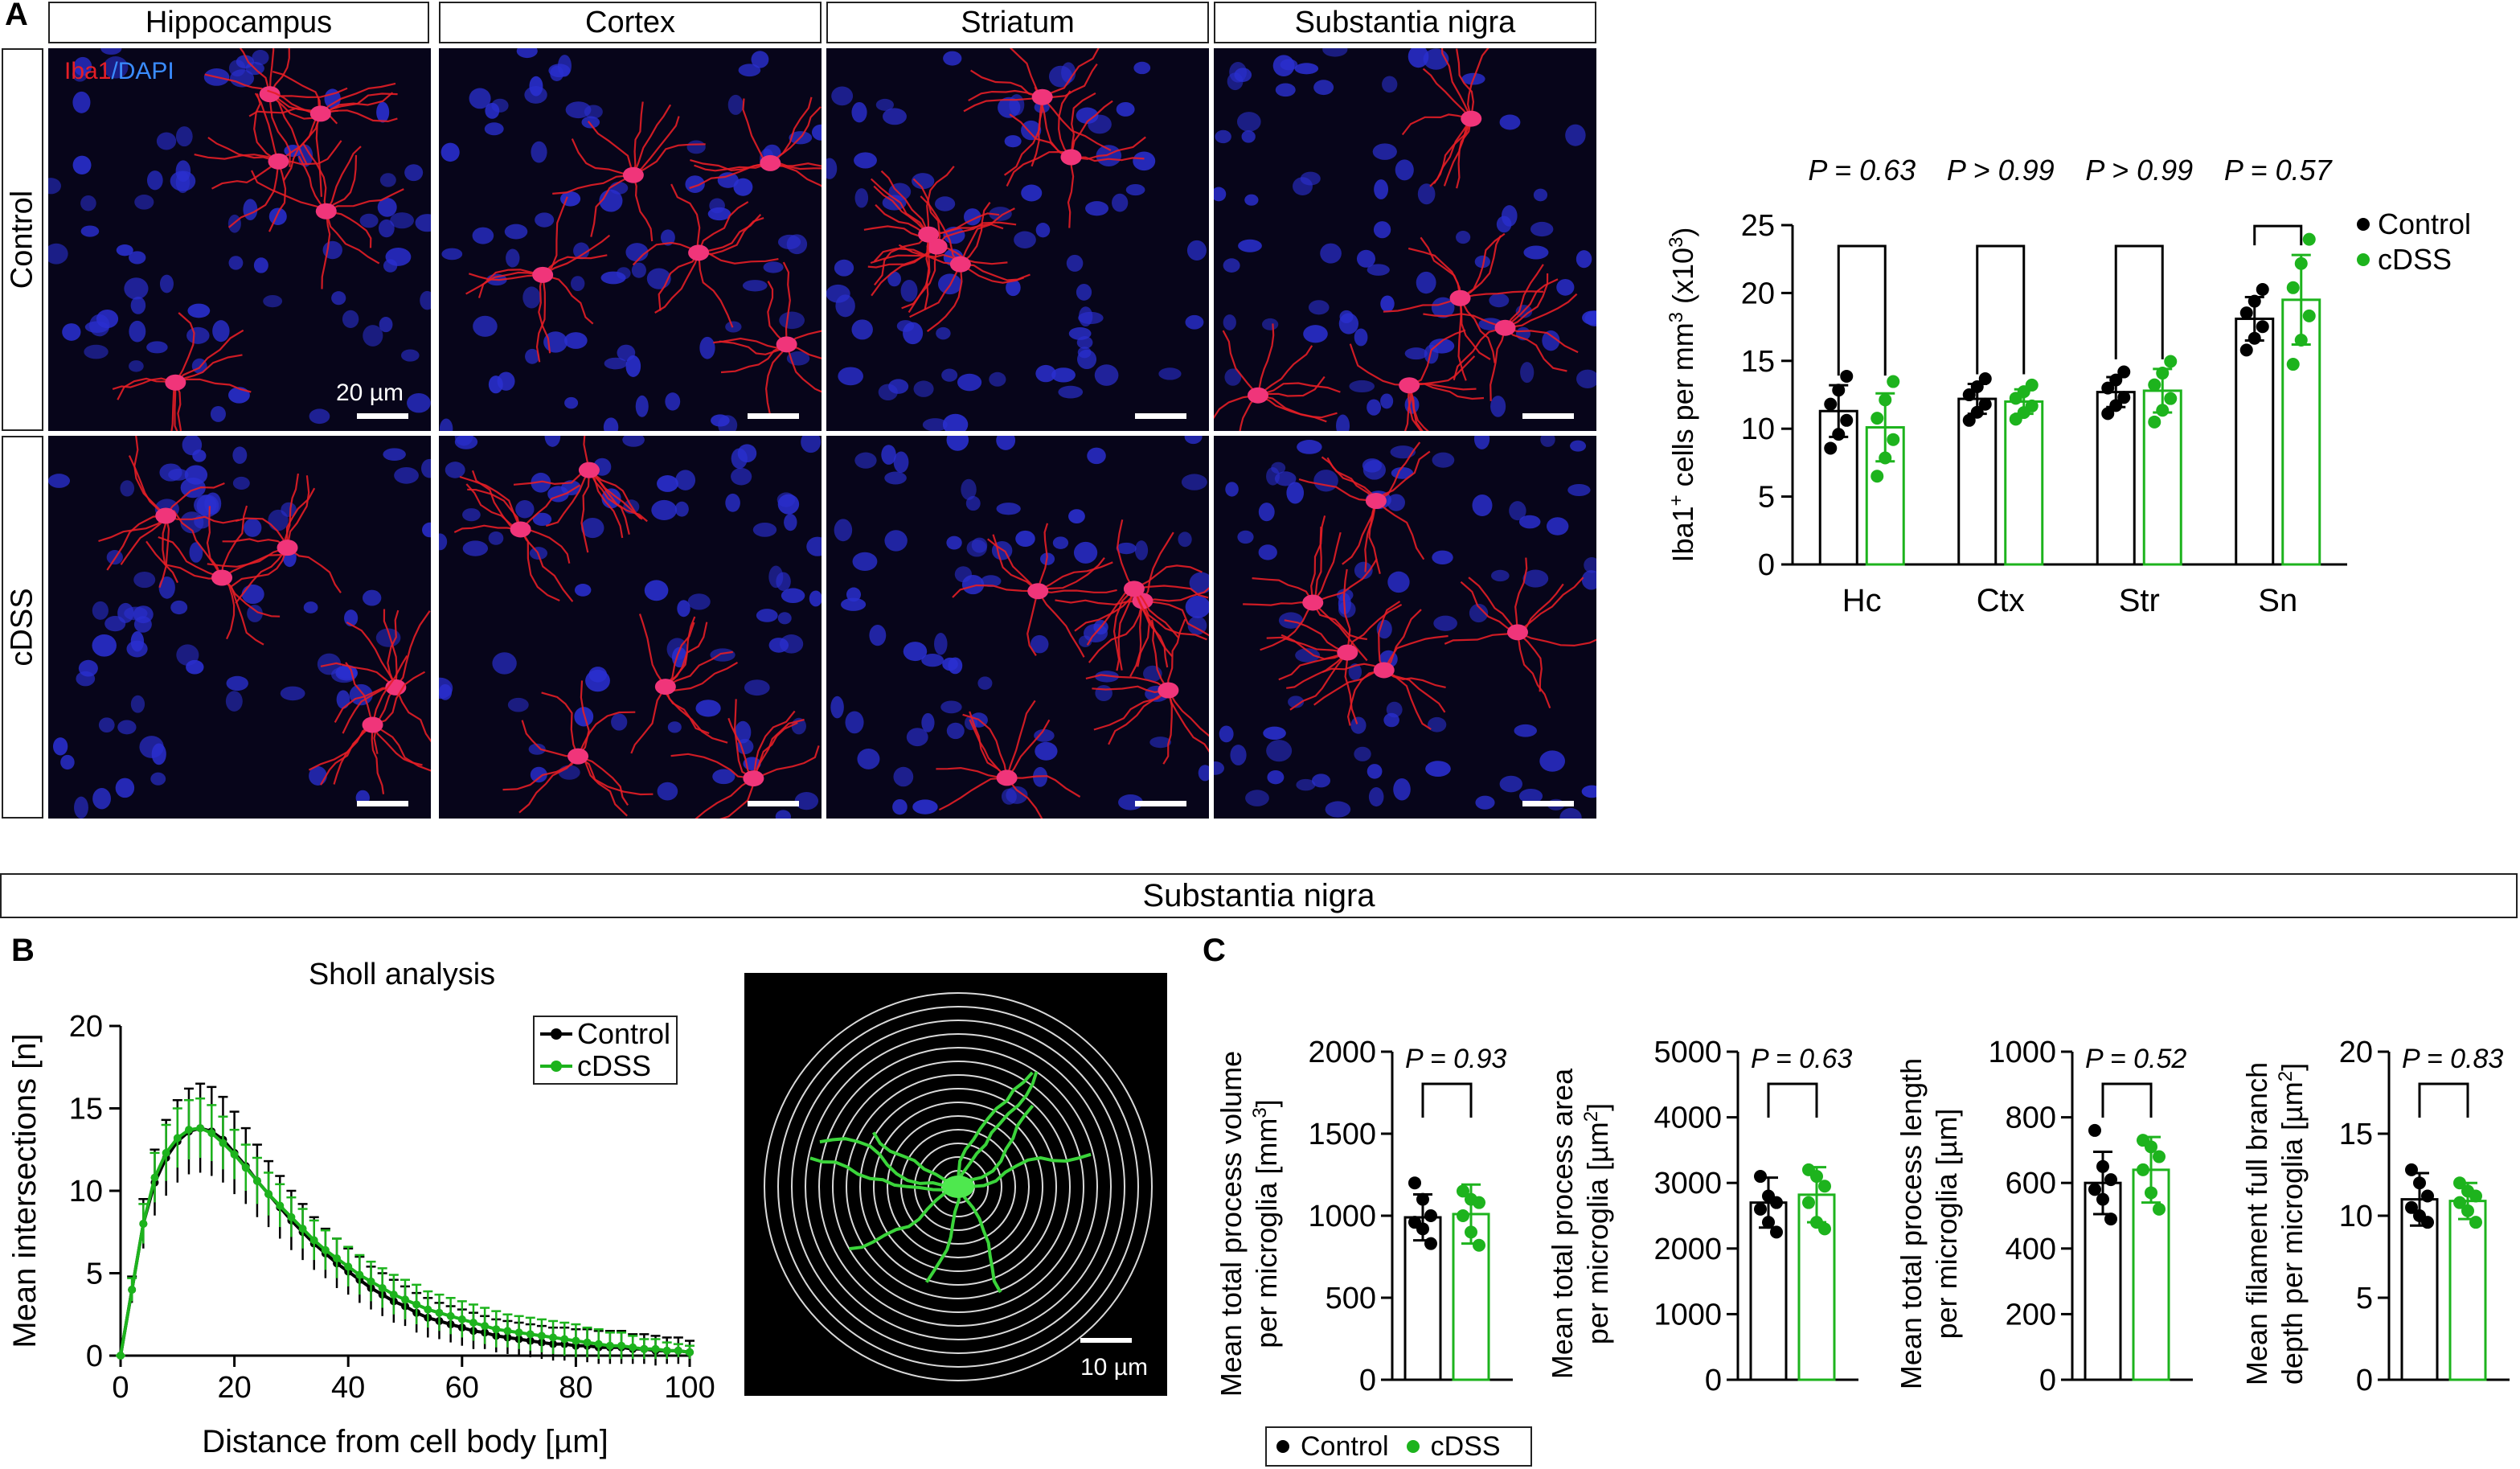  What do you see at coordinates (1405, 627) in the screenshot?
I see `micrograph-cdss-substantia-nigra` at bounding box center [1405, 627].